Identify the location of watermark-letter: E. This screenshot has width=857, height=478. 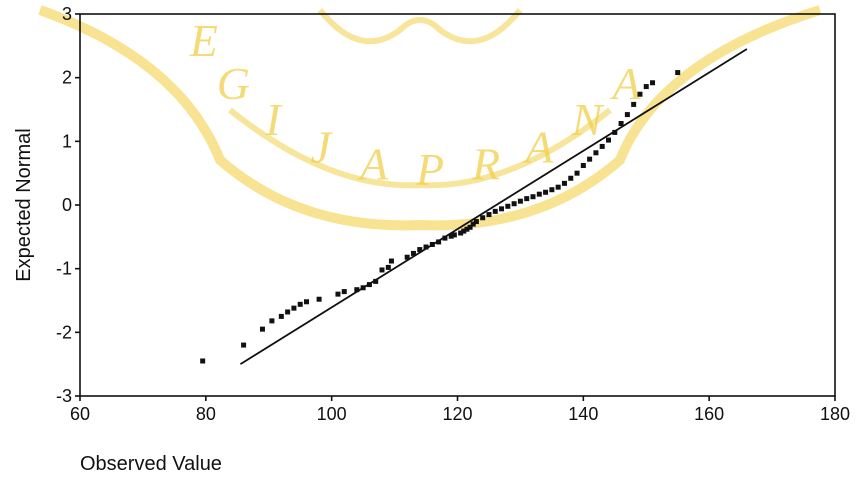
(203, 40).